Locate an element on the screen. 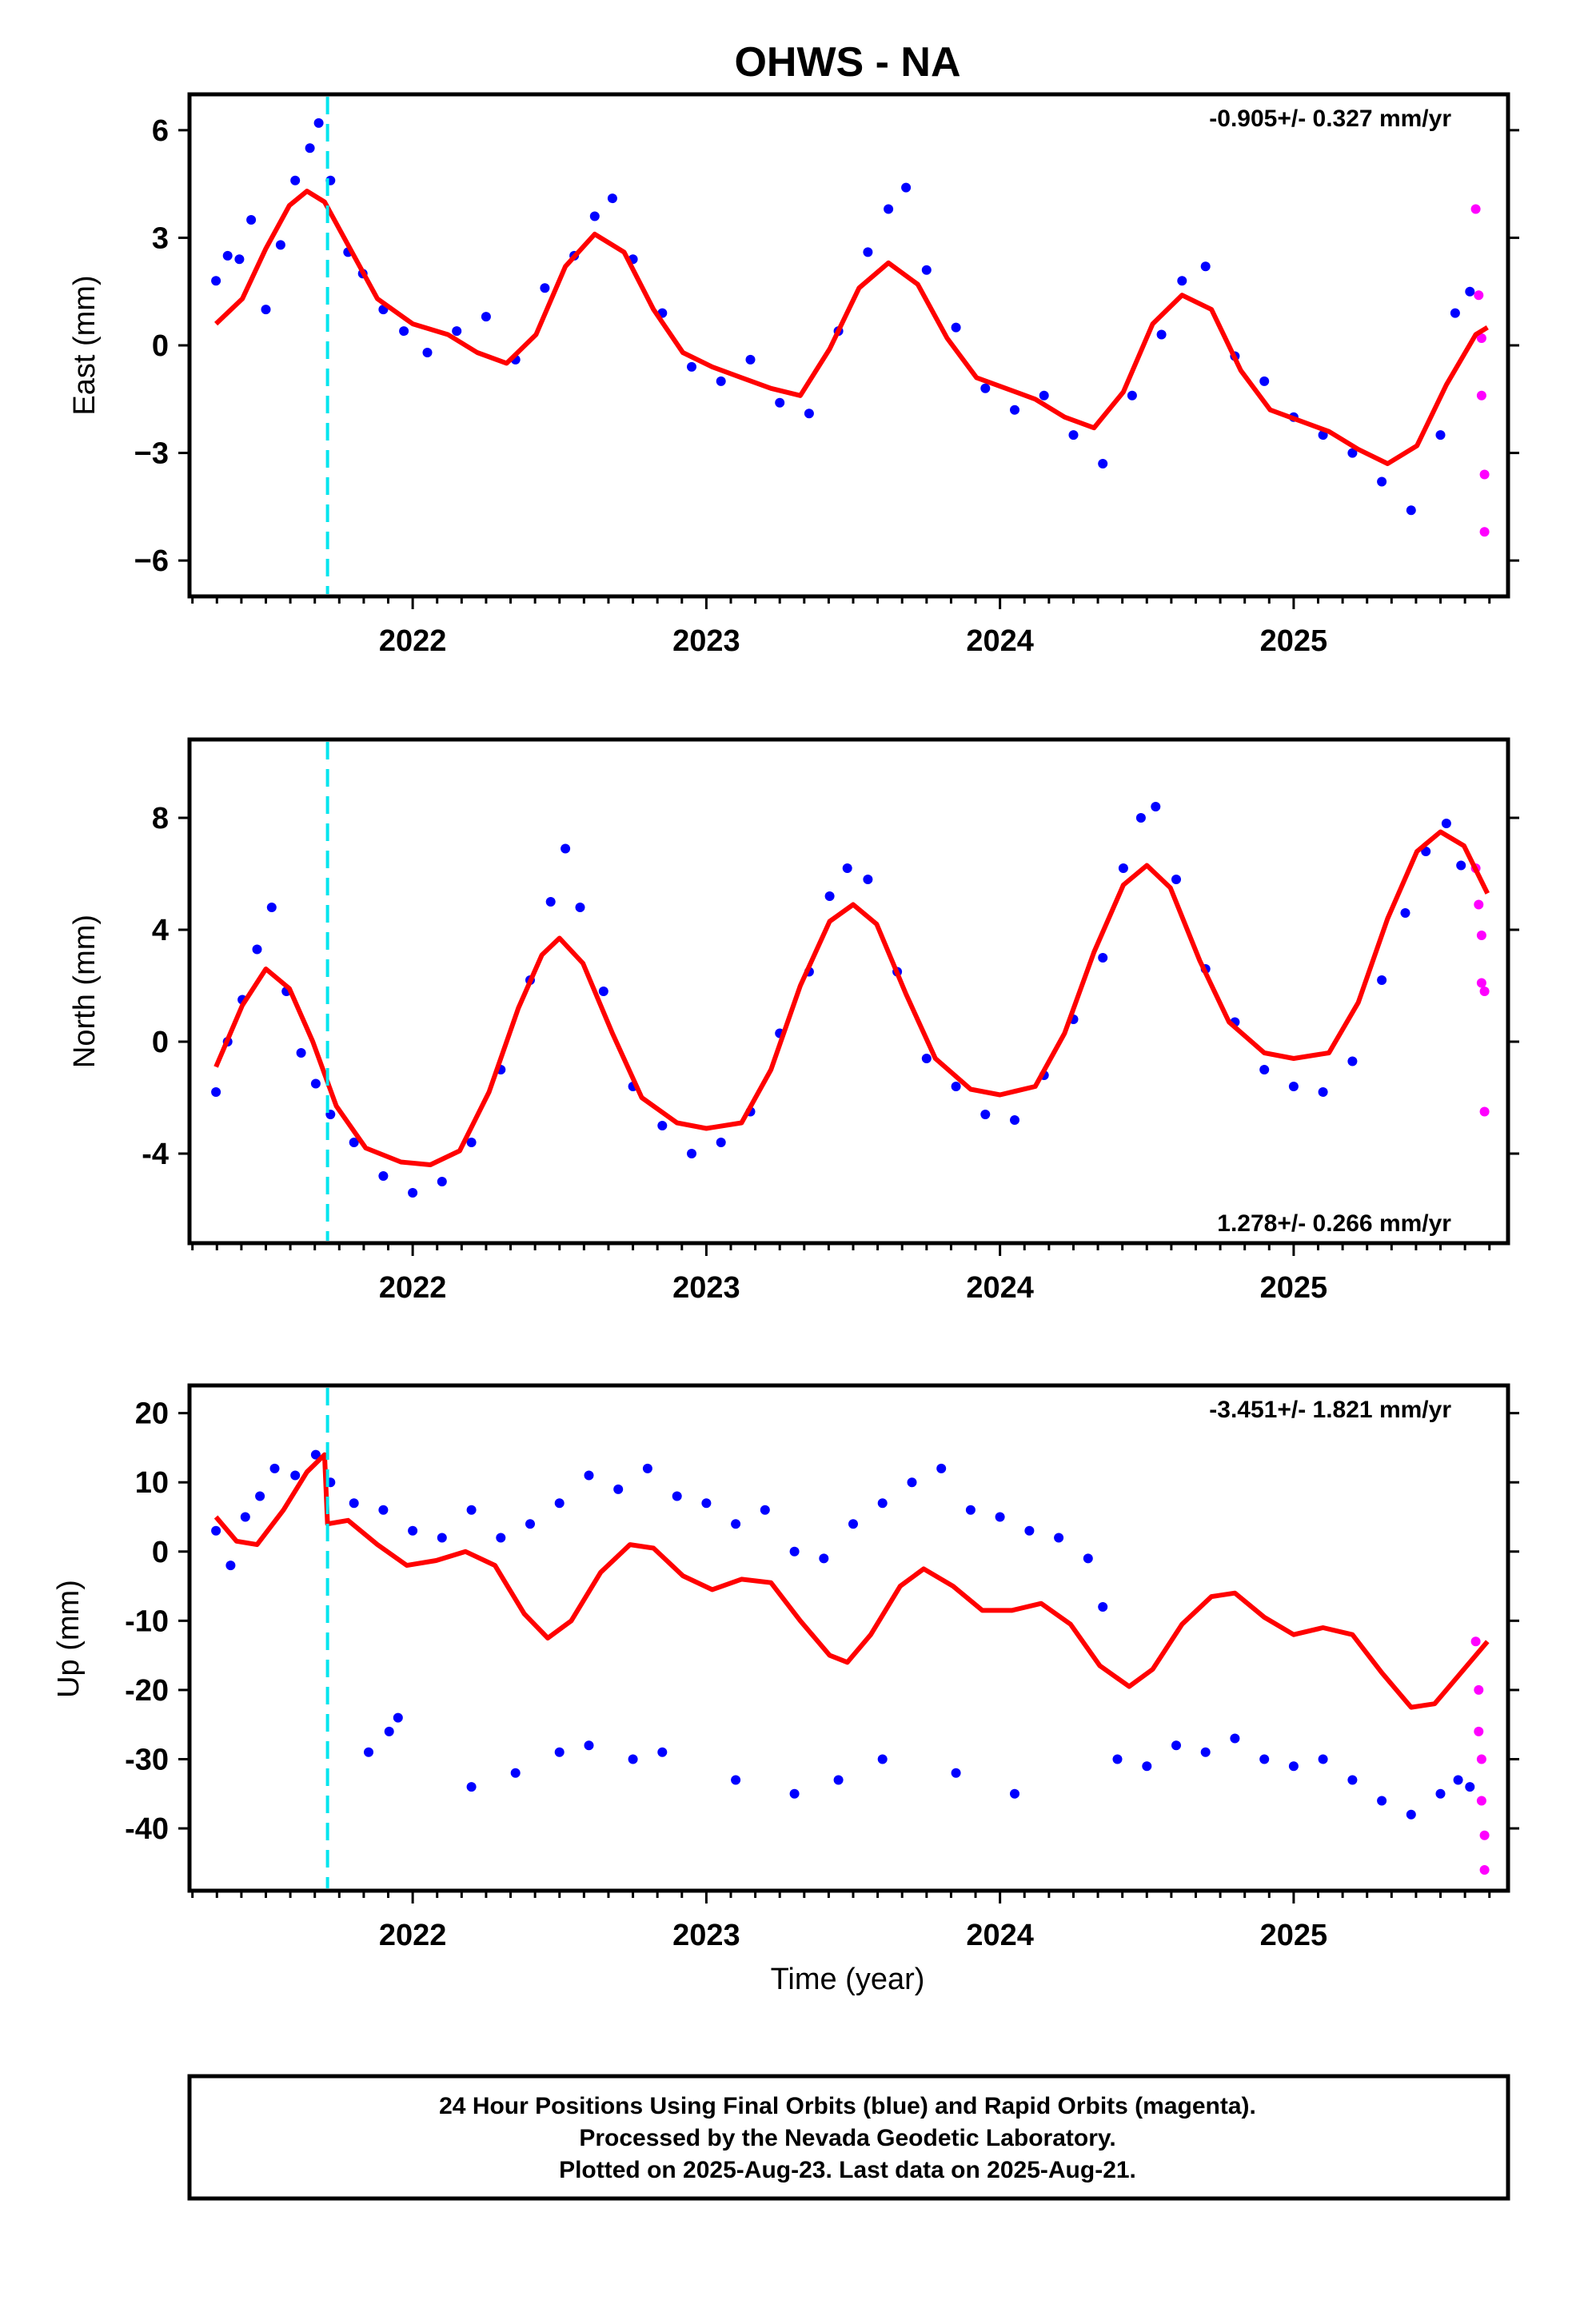  north-x-tick-label: 2025 is located at coordinates (1294, 1288).